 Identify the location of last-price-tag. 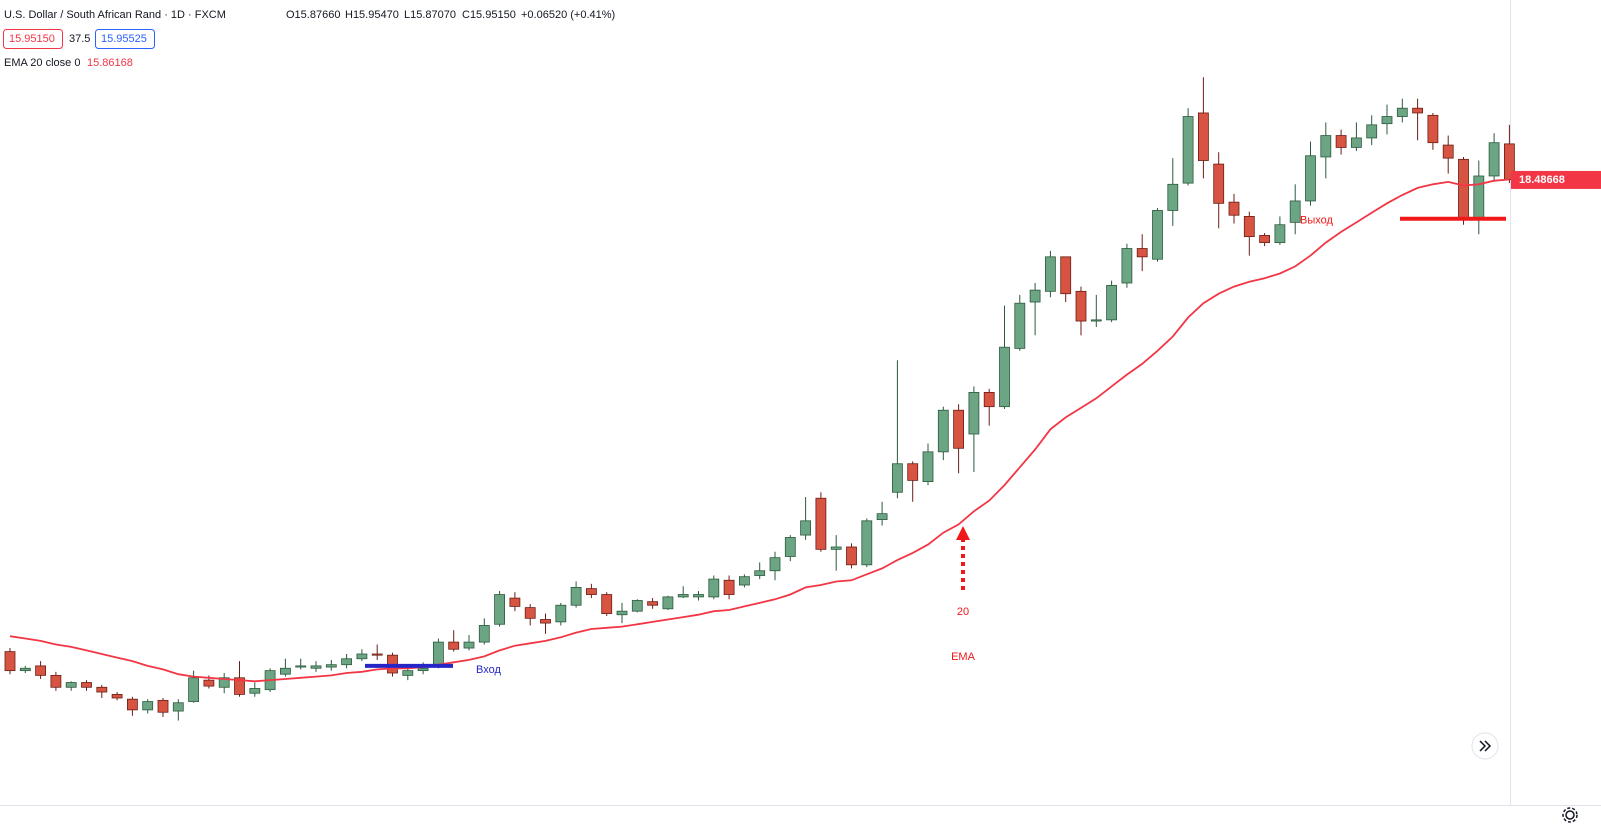
(1556, 179).